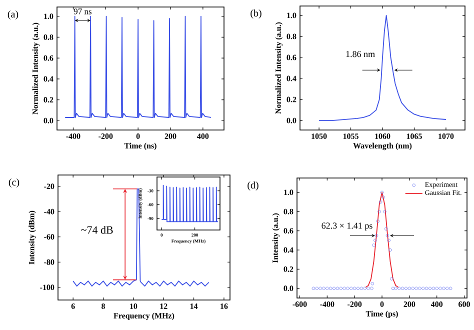 The image size is (474, 330). What do you see at coordinates (140, 146) in the screenshot?
I see `x-axis-title: Time (ns)` at bounding box center [140, 146].